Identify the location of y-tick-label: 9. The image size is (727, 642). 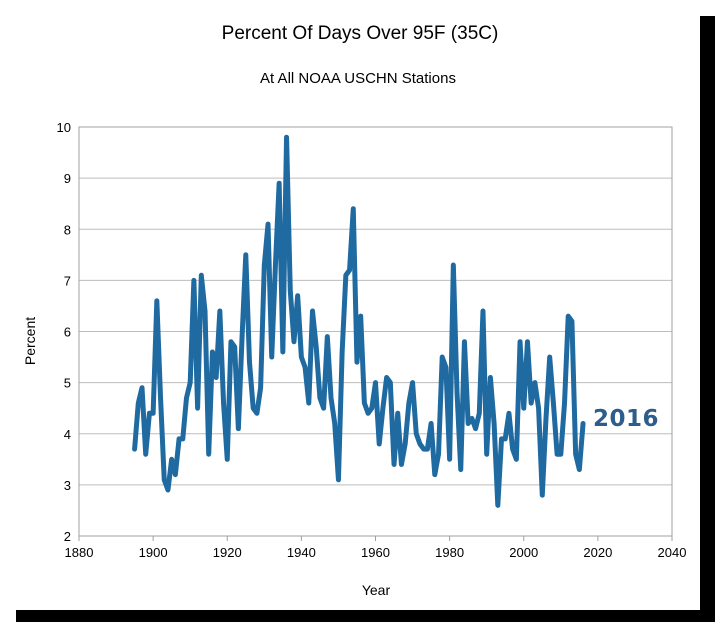
(67, 178).